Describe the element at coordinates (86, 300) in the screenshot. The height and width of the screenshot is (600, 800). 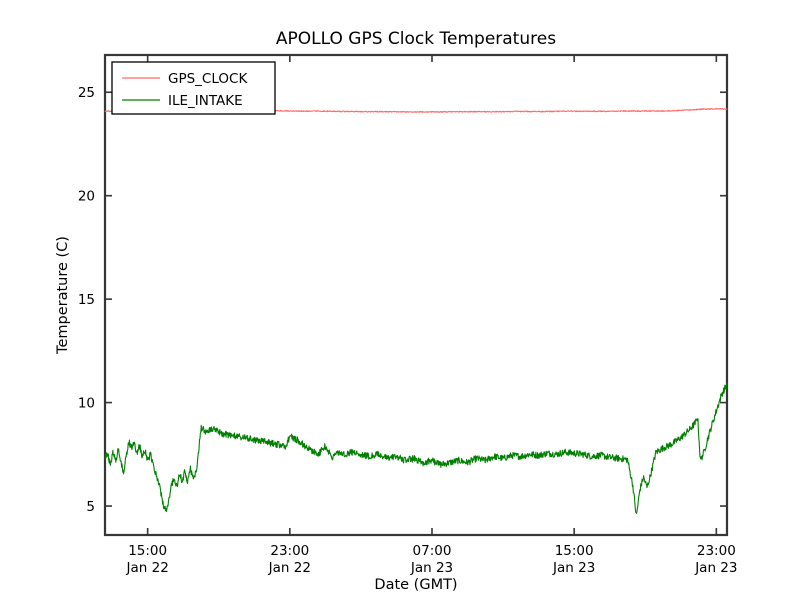
I see `y-tick-label: 15` at that location.